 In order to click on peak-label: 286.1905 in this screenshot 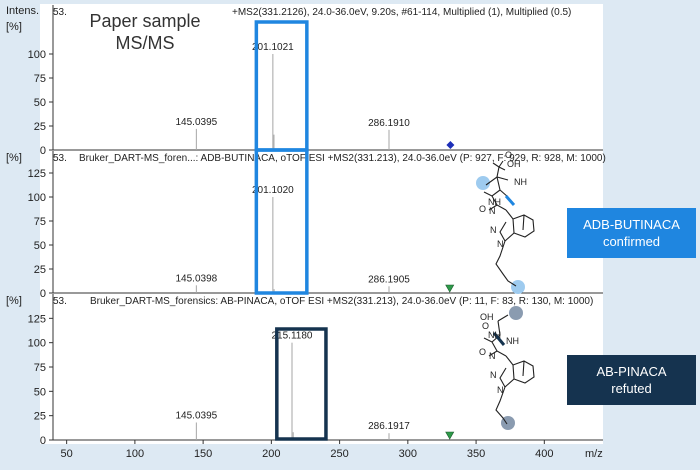, I will do `click(389, 279)`.